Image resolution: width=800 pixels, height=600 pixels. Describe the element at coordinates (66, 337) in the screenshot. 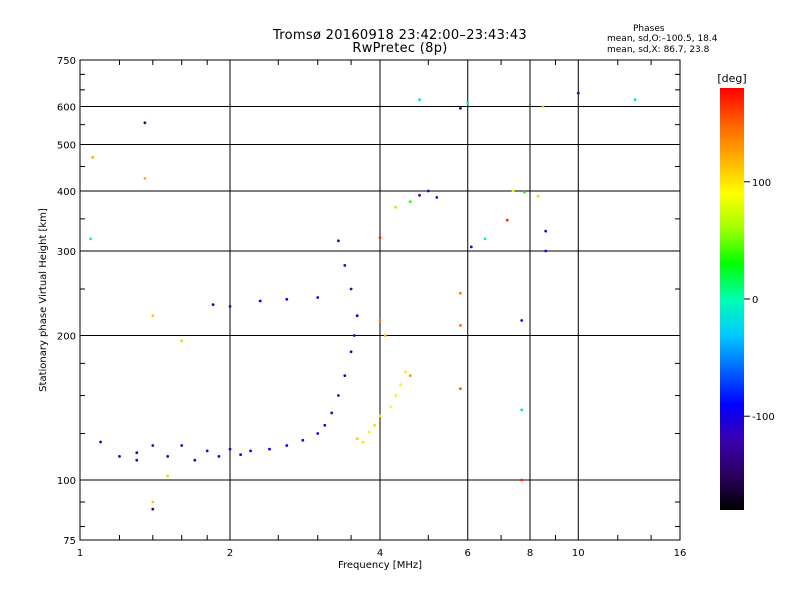

I see `y-tick-label: 200` at that location.